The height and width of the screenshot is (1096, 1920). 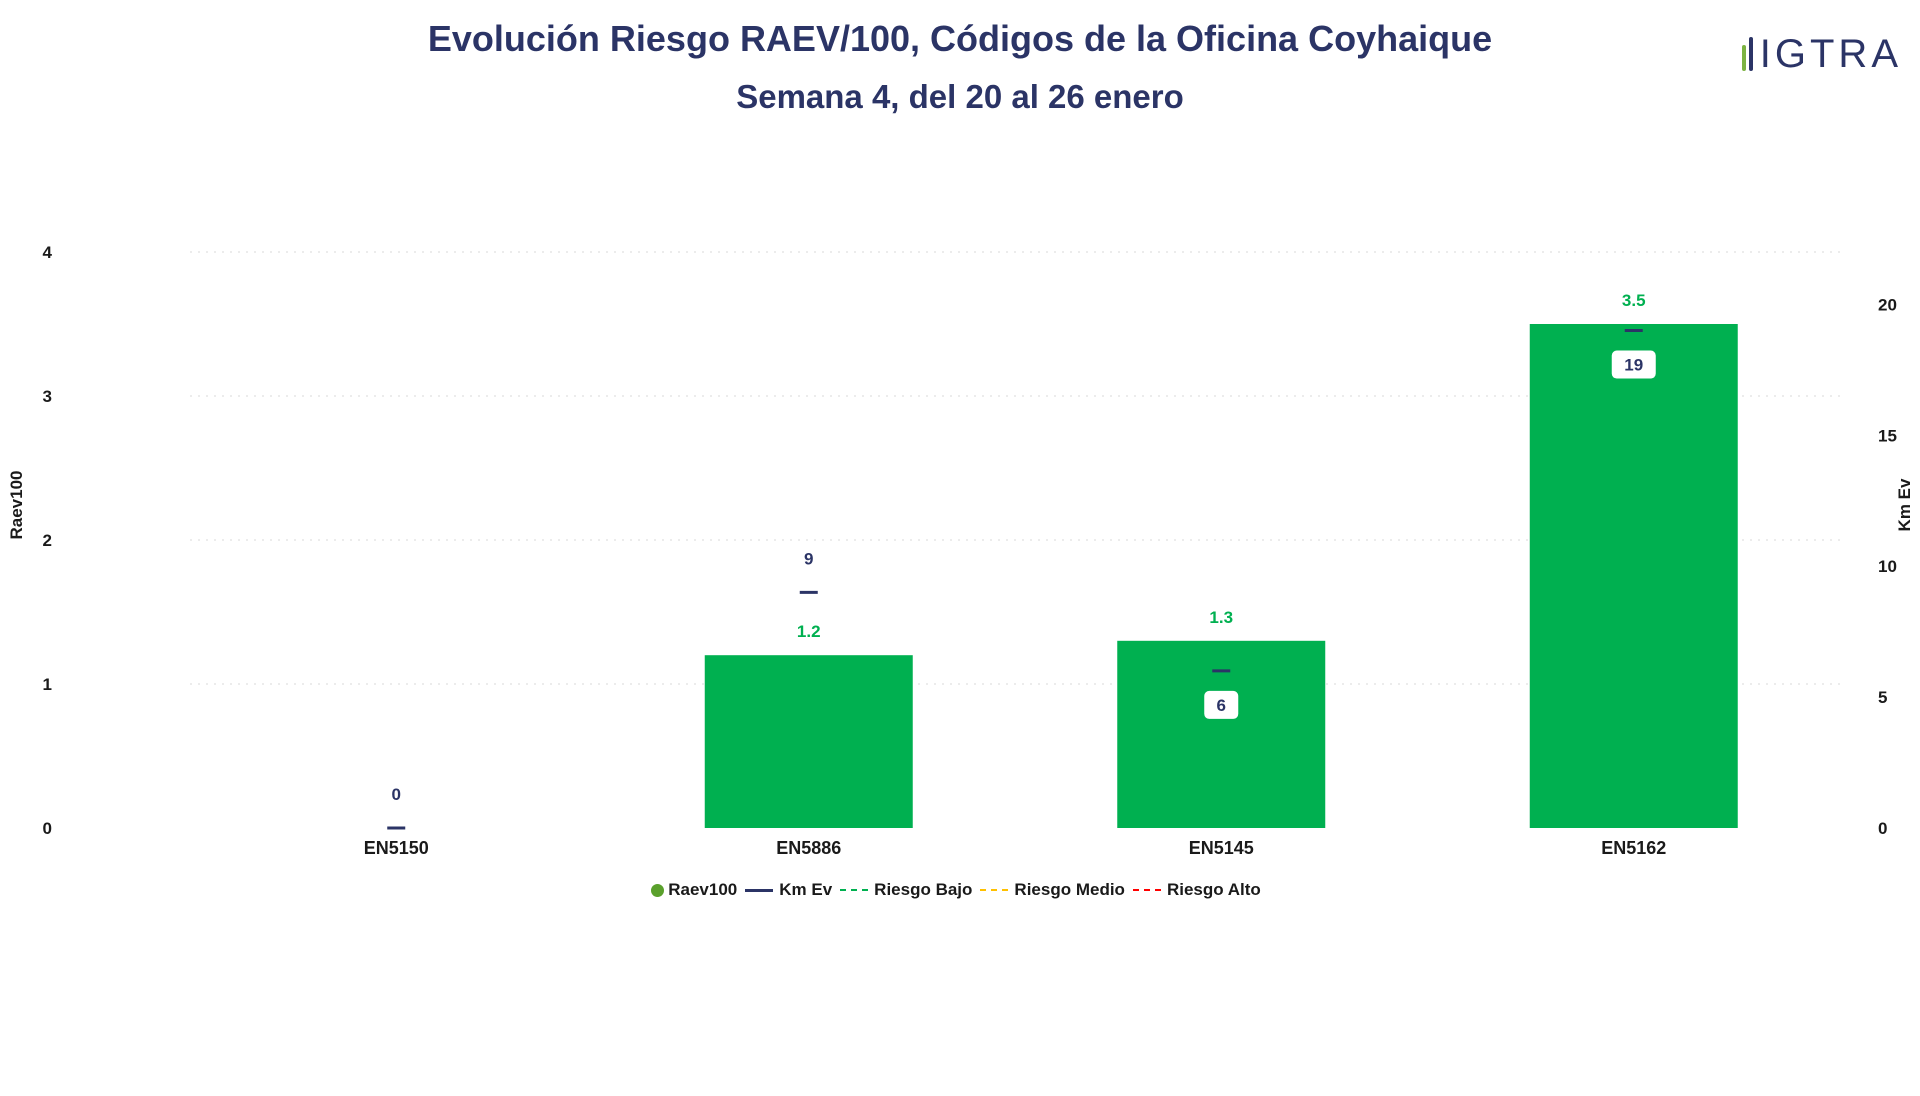 What do you see at coordinates (1213, 889) in the screenshot?
I see `legend-label-riesgo-alto: Riesgo Alto` at bounding box center [1213, 889].